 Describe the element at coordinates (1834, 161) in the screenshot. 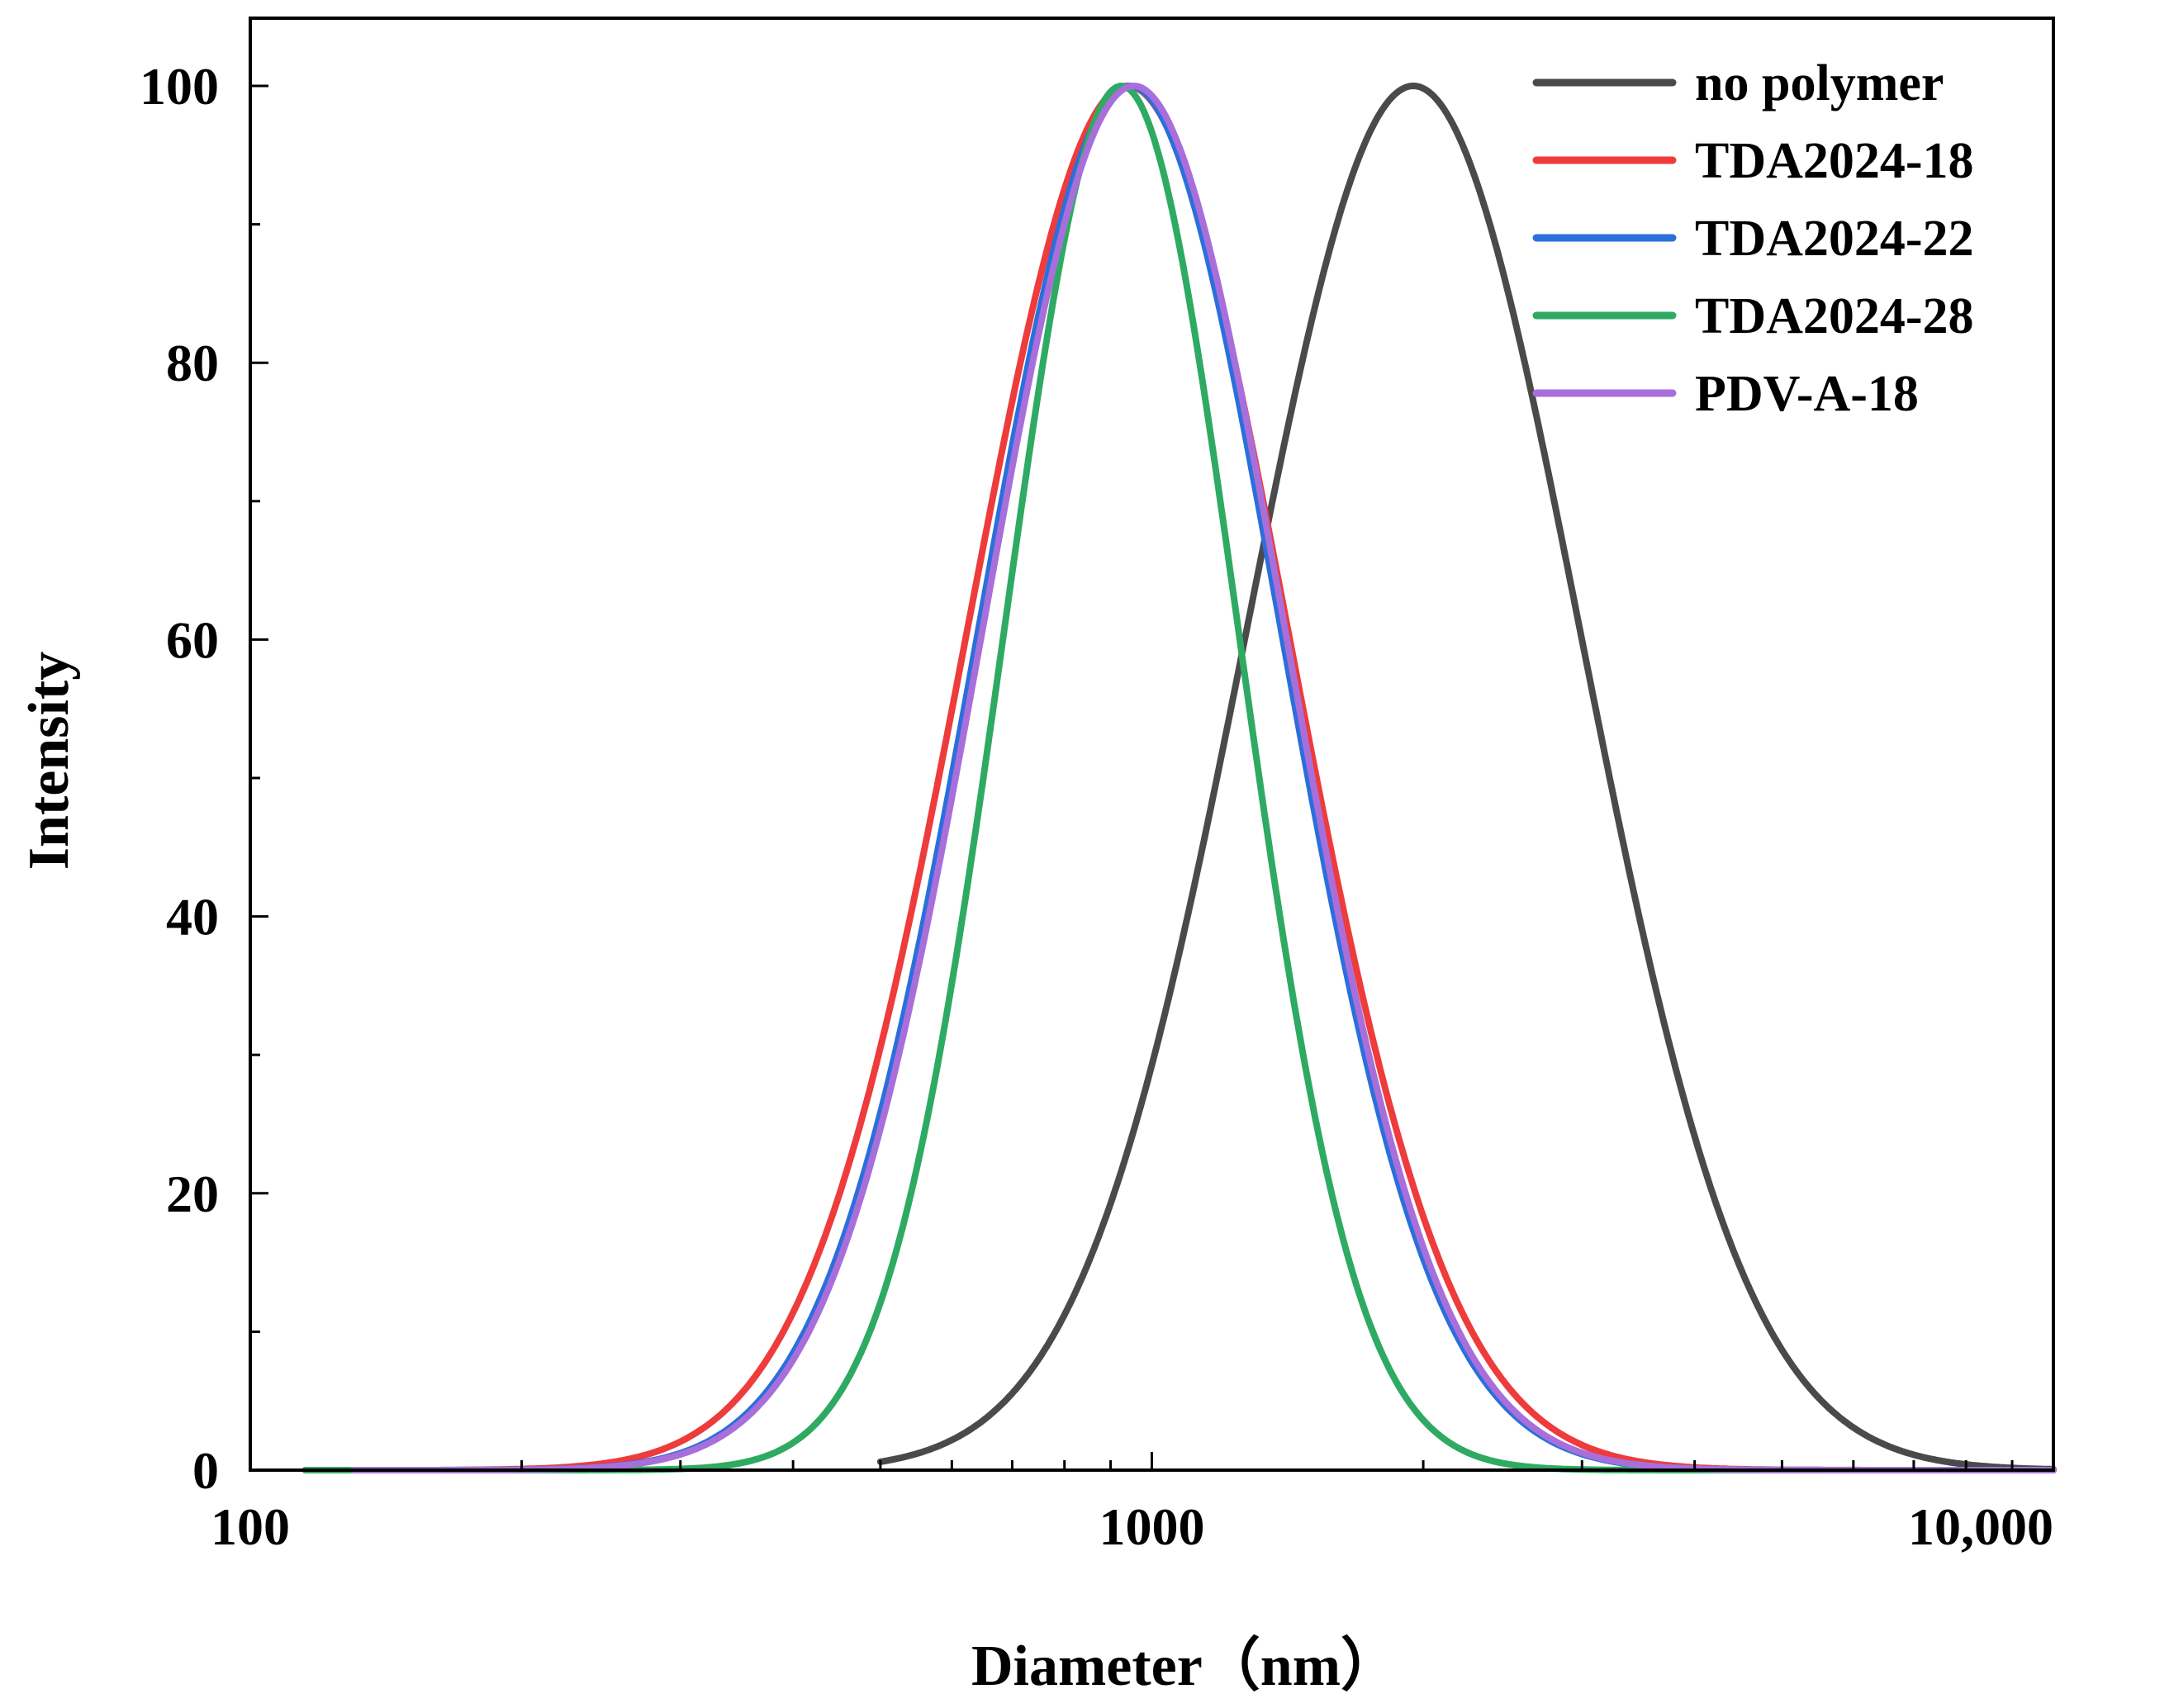

I see `legend-label: TDA2024-18` at that location.